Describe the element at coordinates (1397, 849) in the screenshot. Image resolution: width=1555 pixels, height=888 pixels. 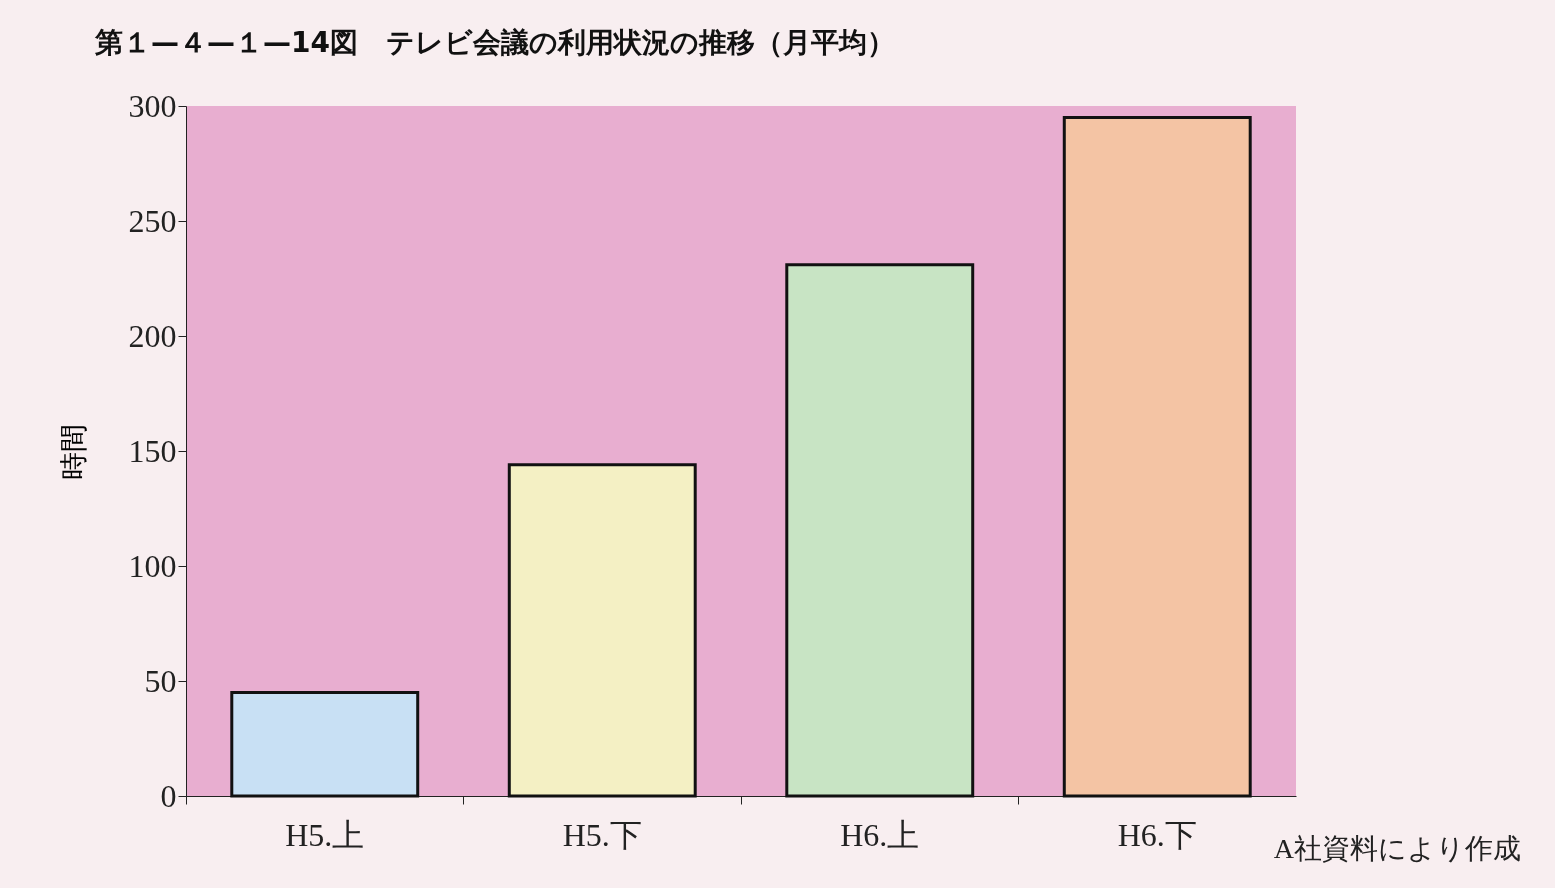
I see `text: A社資料により作成` at that location.